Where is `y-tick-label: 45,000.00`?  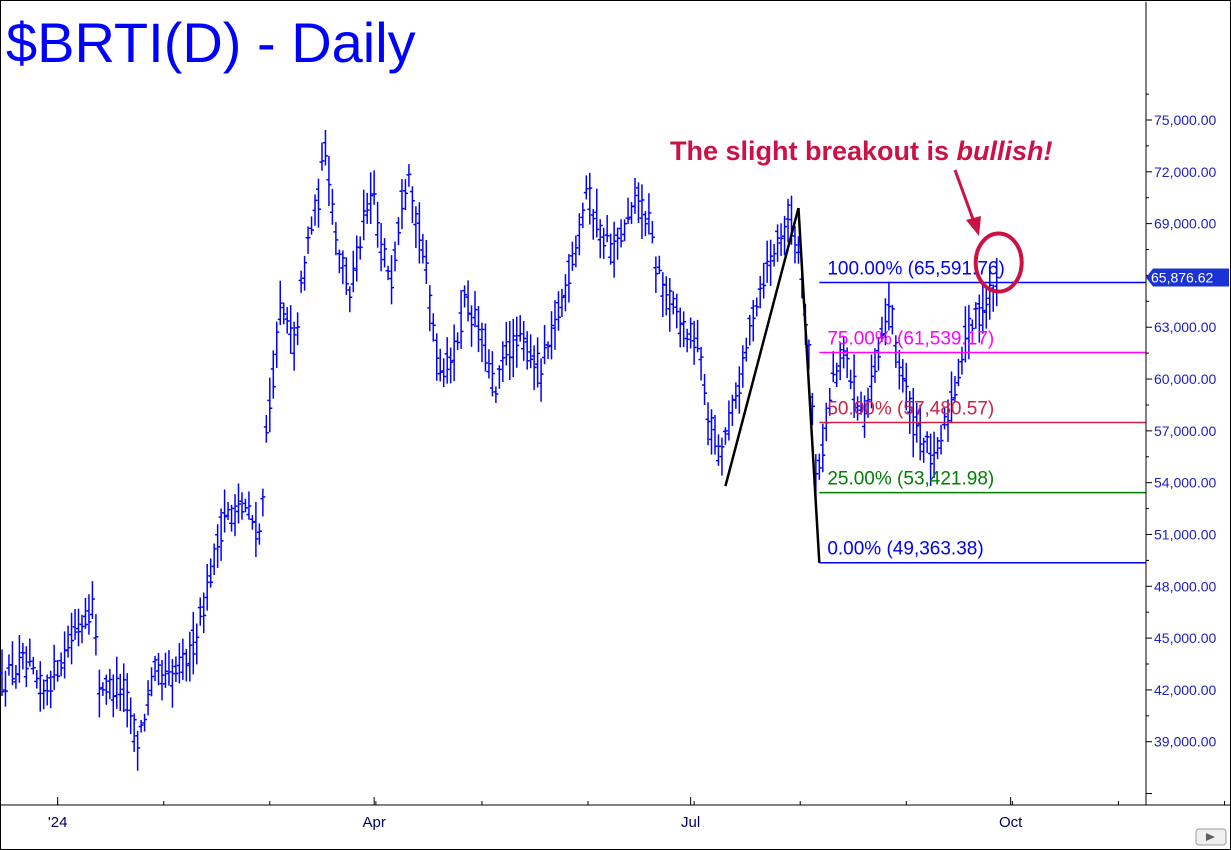 y-tick-label: 45,000.00 is located at coordinates (1185, 638).